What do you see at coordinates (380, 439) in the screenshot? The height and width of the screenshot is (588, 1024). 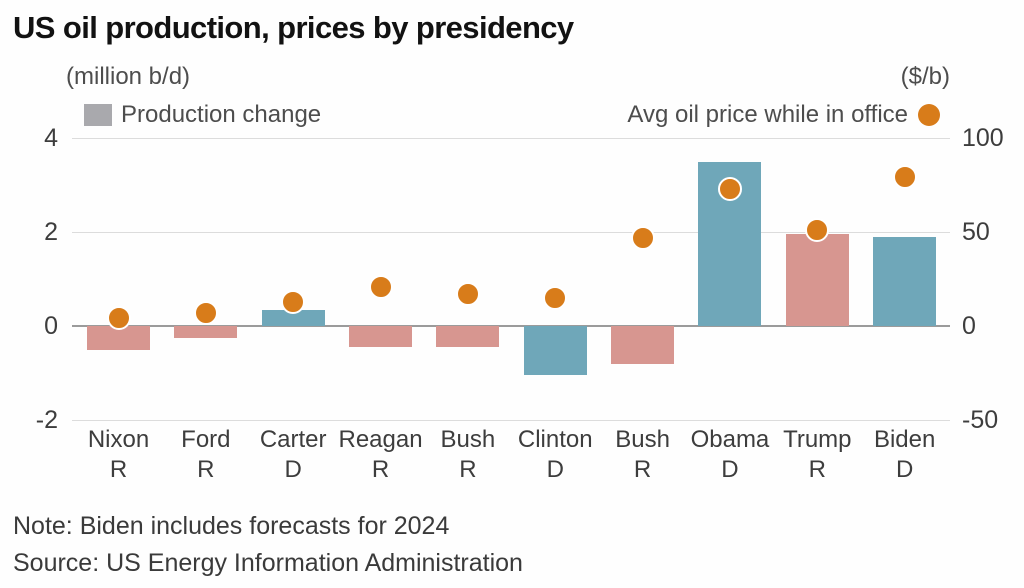 I see `x-label-reagan-3: Reagan` at bounding box center [380, 439].